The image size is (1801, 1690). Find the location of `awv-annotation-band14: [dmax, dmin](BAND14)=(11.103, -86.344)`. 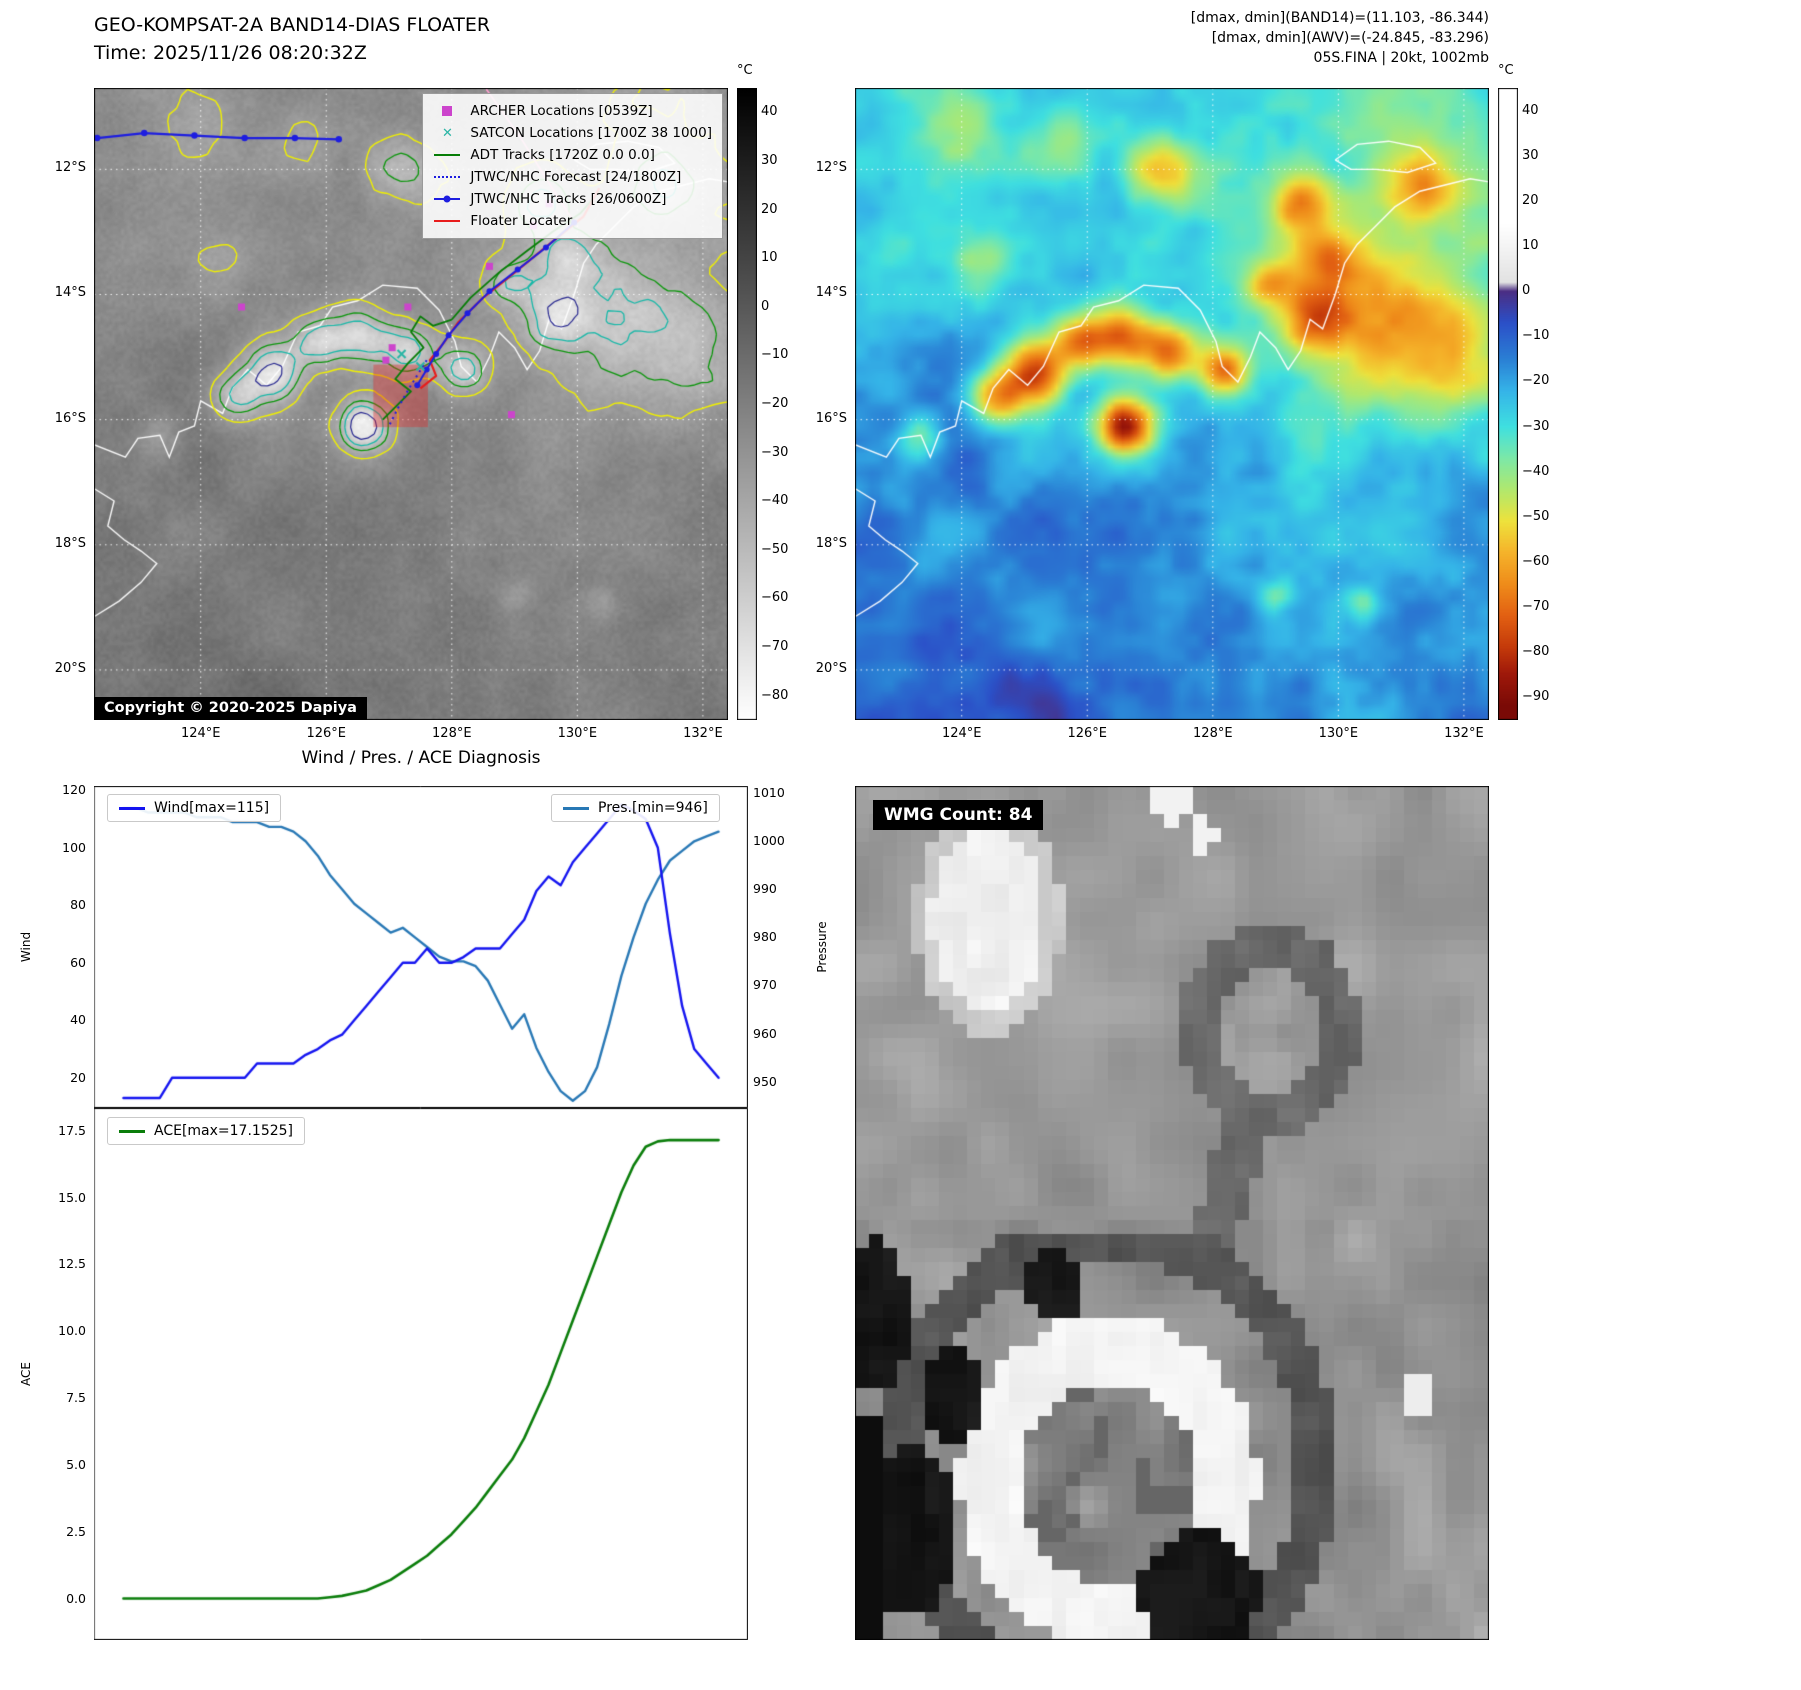

awv-annotation-band14: [dmax, dmin](BAND14)=(11.103, -86.344) is located at coordinates (1339, 18).